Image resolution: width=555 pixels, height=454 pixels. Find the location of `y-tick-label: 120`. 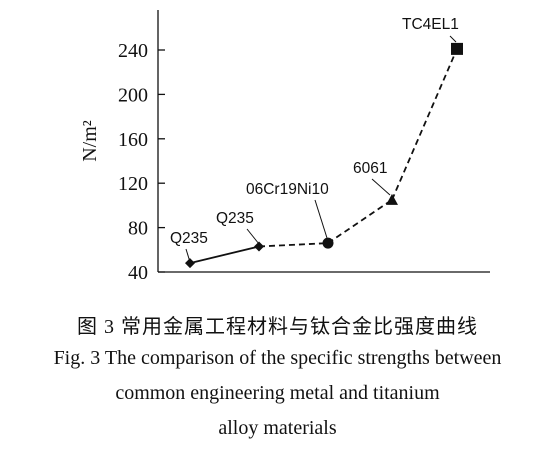

y-tick-label: 120 is located at coordinates (133, 184).